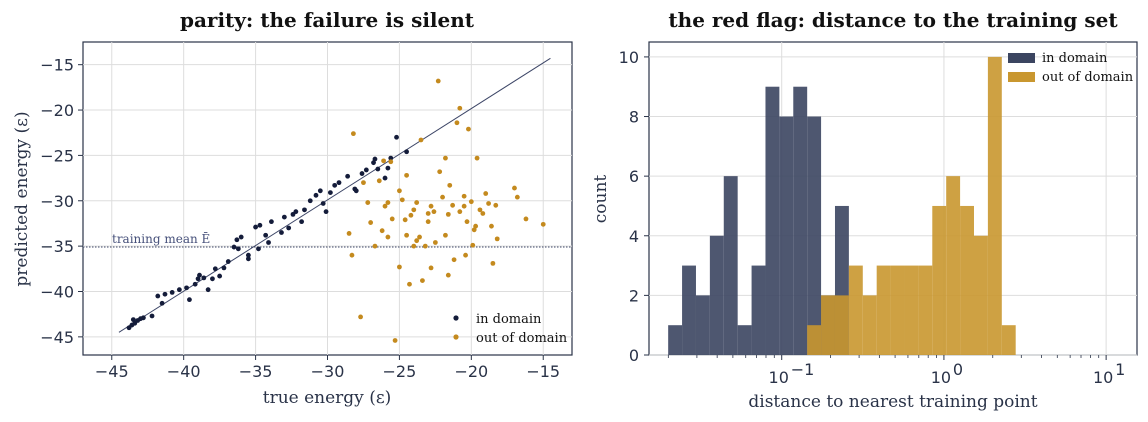 This screenshot has width=1148, height=422. Describe the element at coordinates (184, 371) in the screenshot. I see `scatter-x-tick-label: −40` at that location.